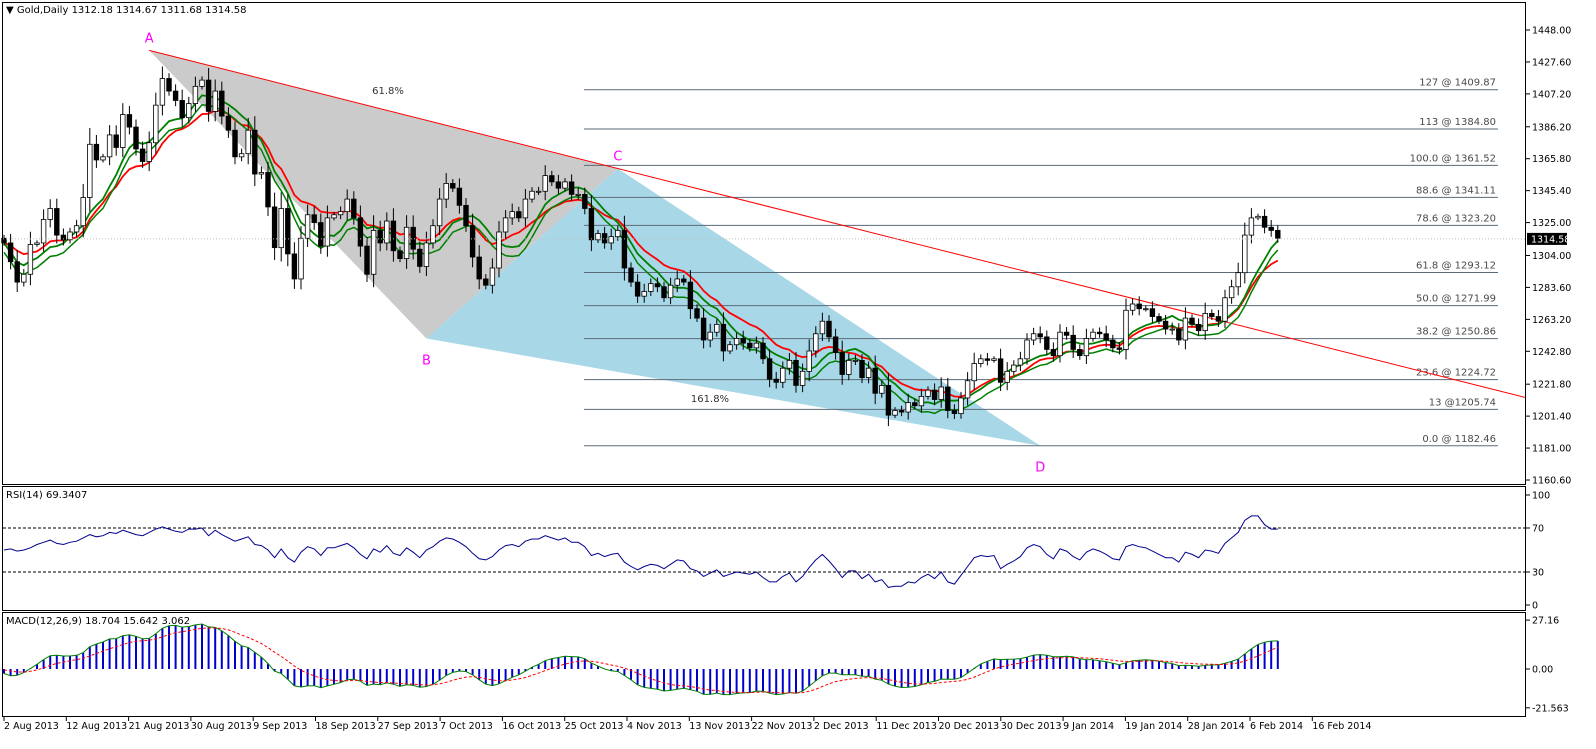  Describe the element at coordinates (1551, 352) in the screenshot. I see `price-tick-label: 1242.80` at that location.